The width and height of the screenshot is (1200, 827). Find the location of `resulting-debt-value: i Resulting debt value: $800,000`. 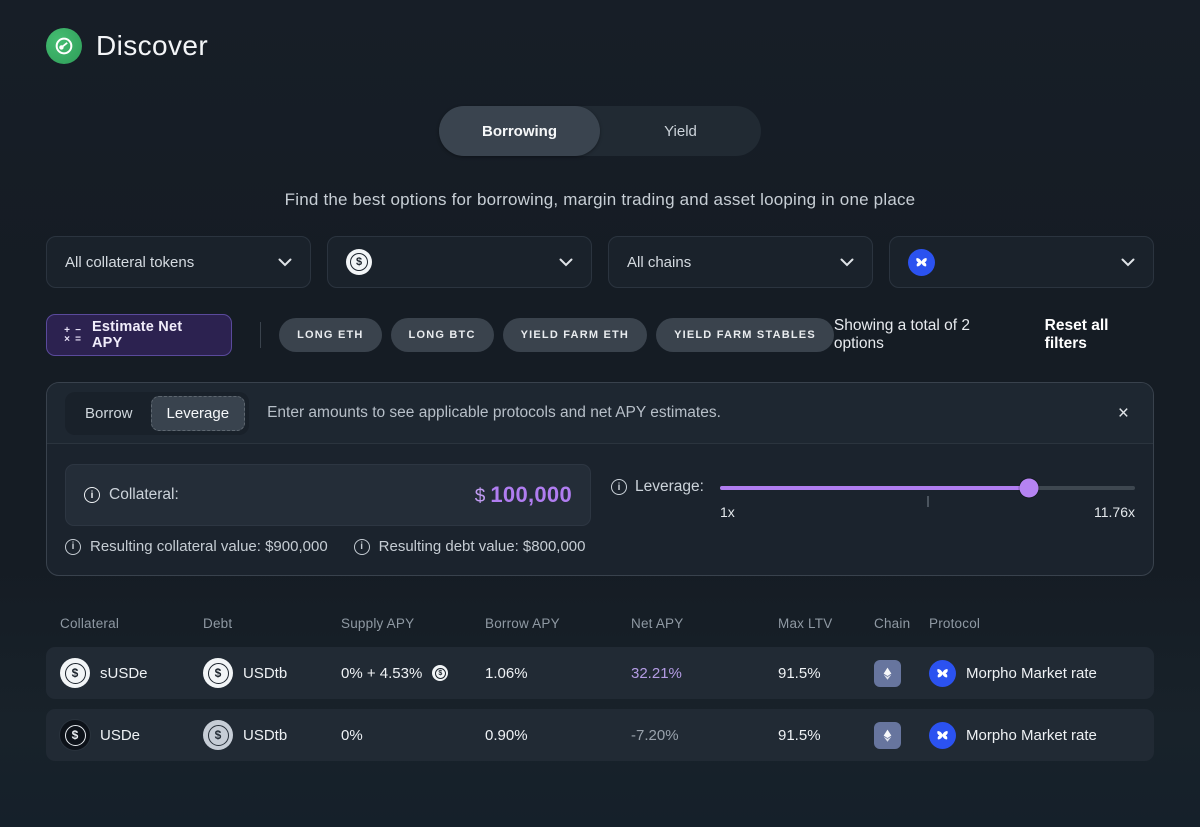

resulting-debt-value: i Resulting debt value: $800,000 is located at coordinates (469, 546).